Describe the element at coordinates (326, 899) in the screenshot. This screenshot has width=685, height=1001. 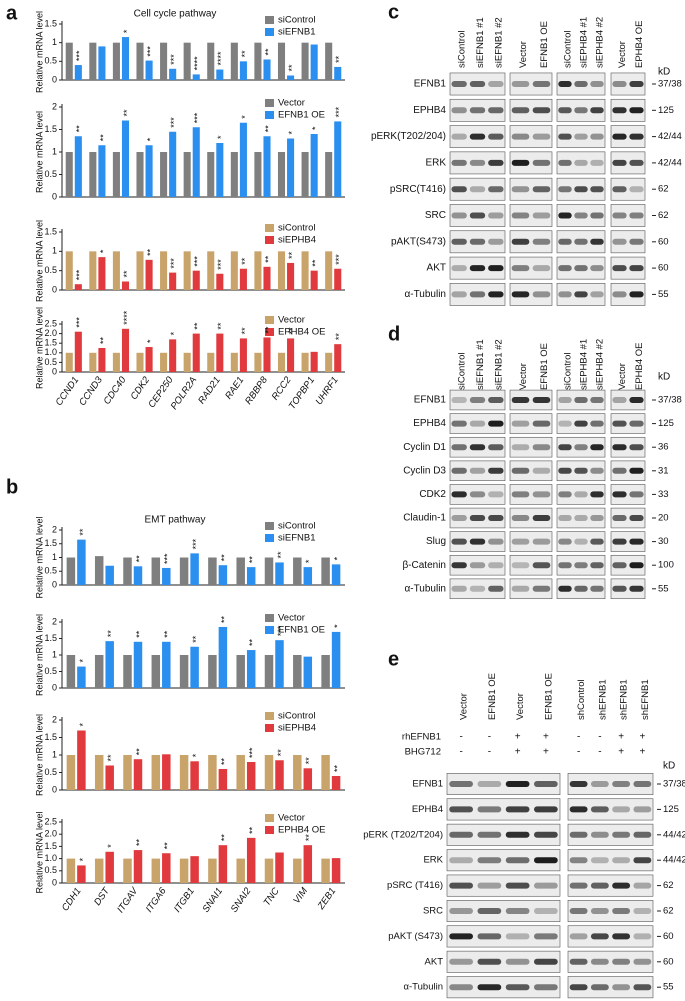
I see `x-tick-label: ZEB1` at that location.